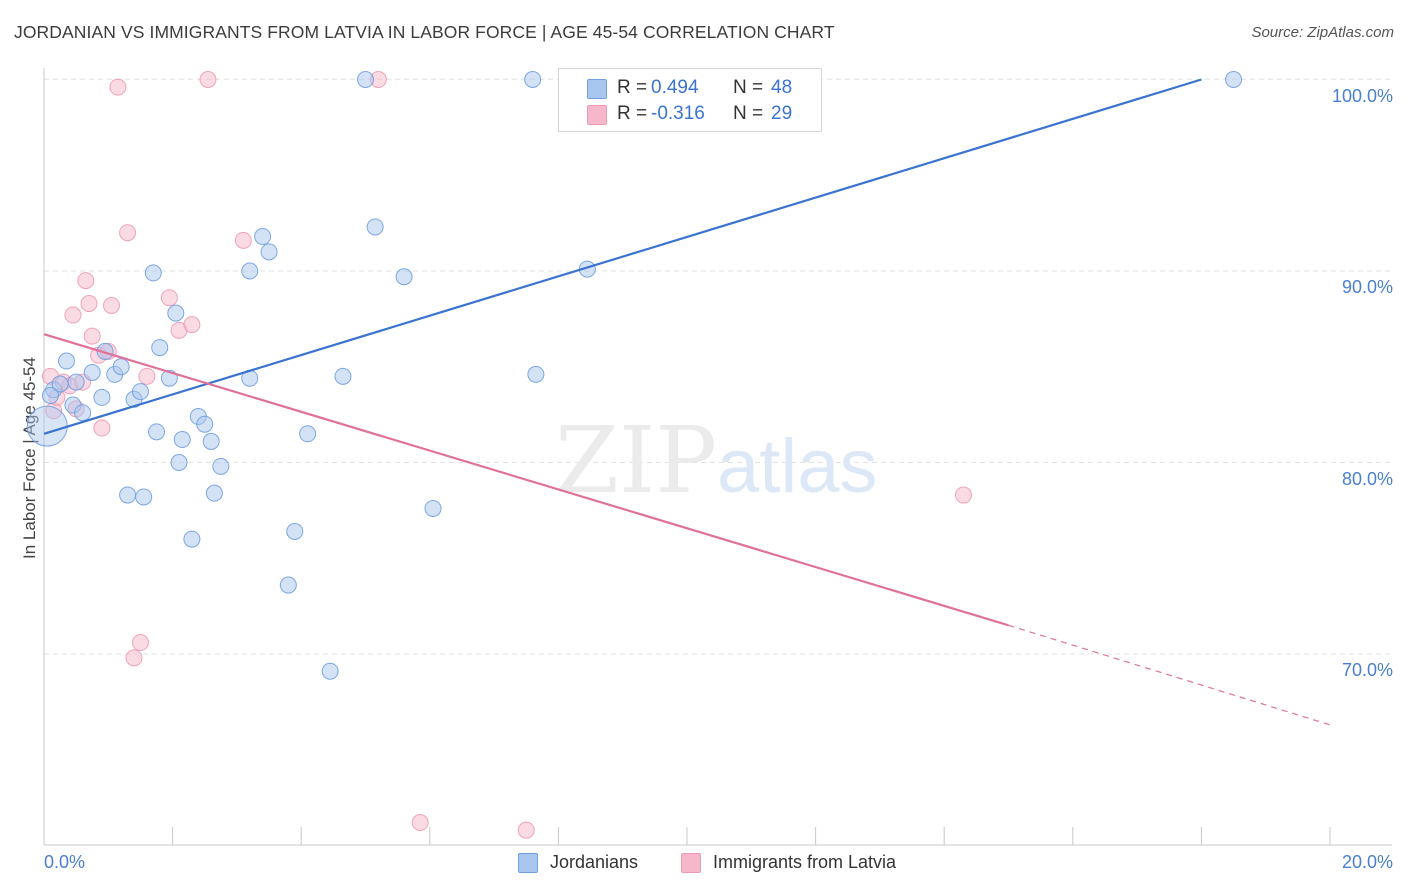  I want to click on legend-item-jordanians: Jordanians, so click(578, 862).